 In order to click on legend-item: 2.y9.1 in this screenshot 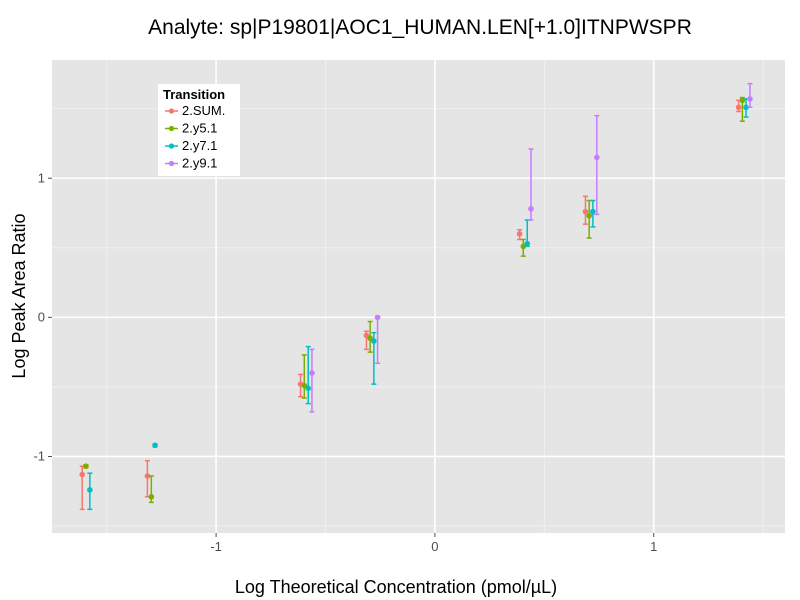, I will do `click(191, 163)`.